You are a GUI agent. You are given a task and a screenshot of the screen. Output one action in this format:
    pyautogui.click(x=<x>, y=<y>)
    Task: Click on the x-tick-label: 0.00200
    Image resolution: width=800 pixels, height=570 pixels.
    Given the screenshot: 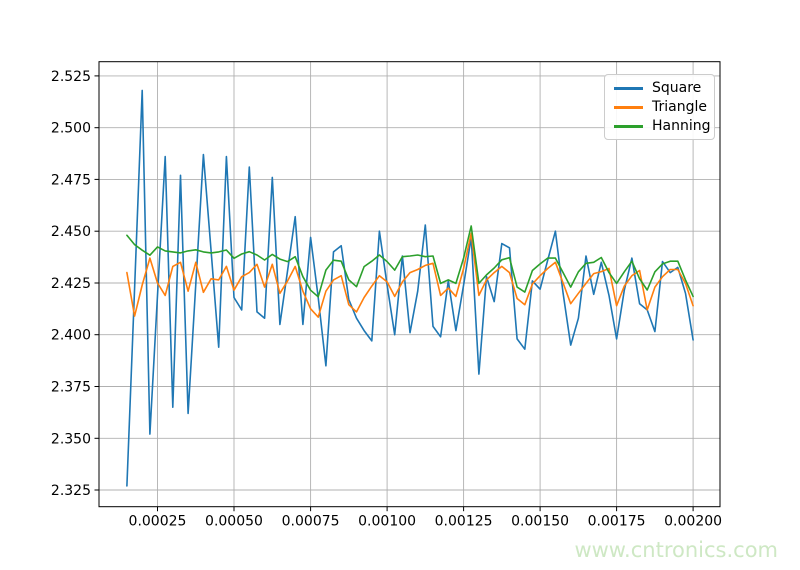 What is the action you would take?
    pyautogui.click(x=693, y=522)
    